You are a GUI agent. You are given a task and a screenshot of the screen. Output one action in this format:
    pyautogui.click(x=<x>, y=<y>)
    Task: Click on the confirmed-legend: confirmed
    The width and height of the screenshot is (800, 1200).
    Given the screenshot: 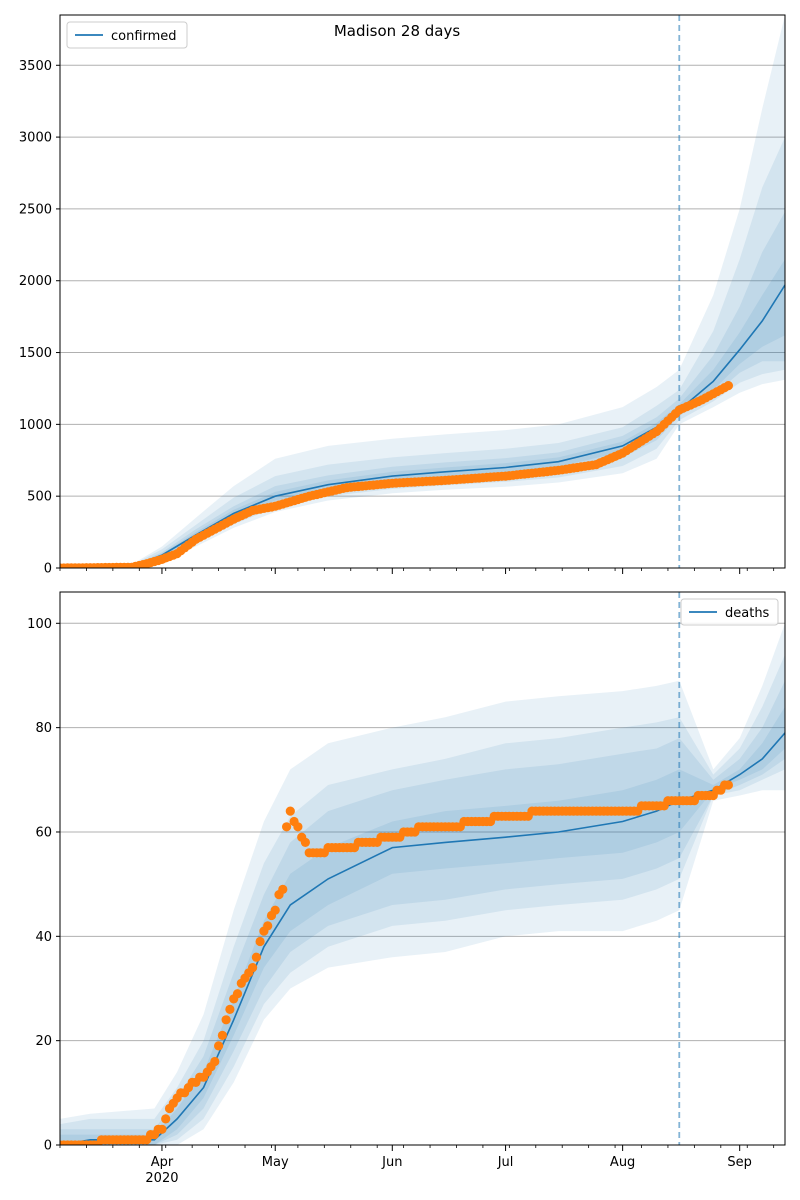 What is the action you would take?
    pyautogui.click(x=127, y=35)
    